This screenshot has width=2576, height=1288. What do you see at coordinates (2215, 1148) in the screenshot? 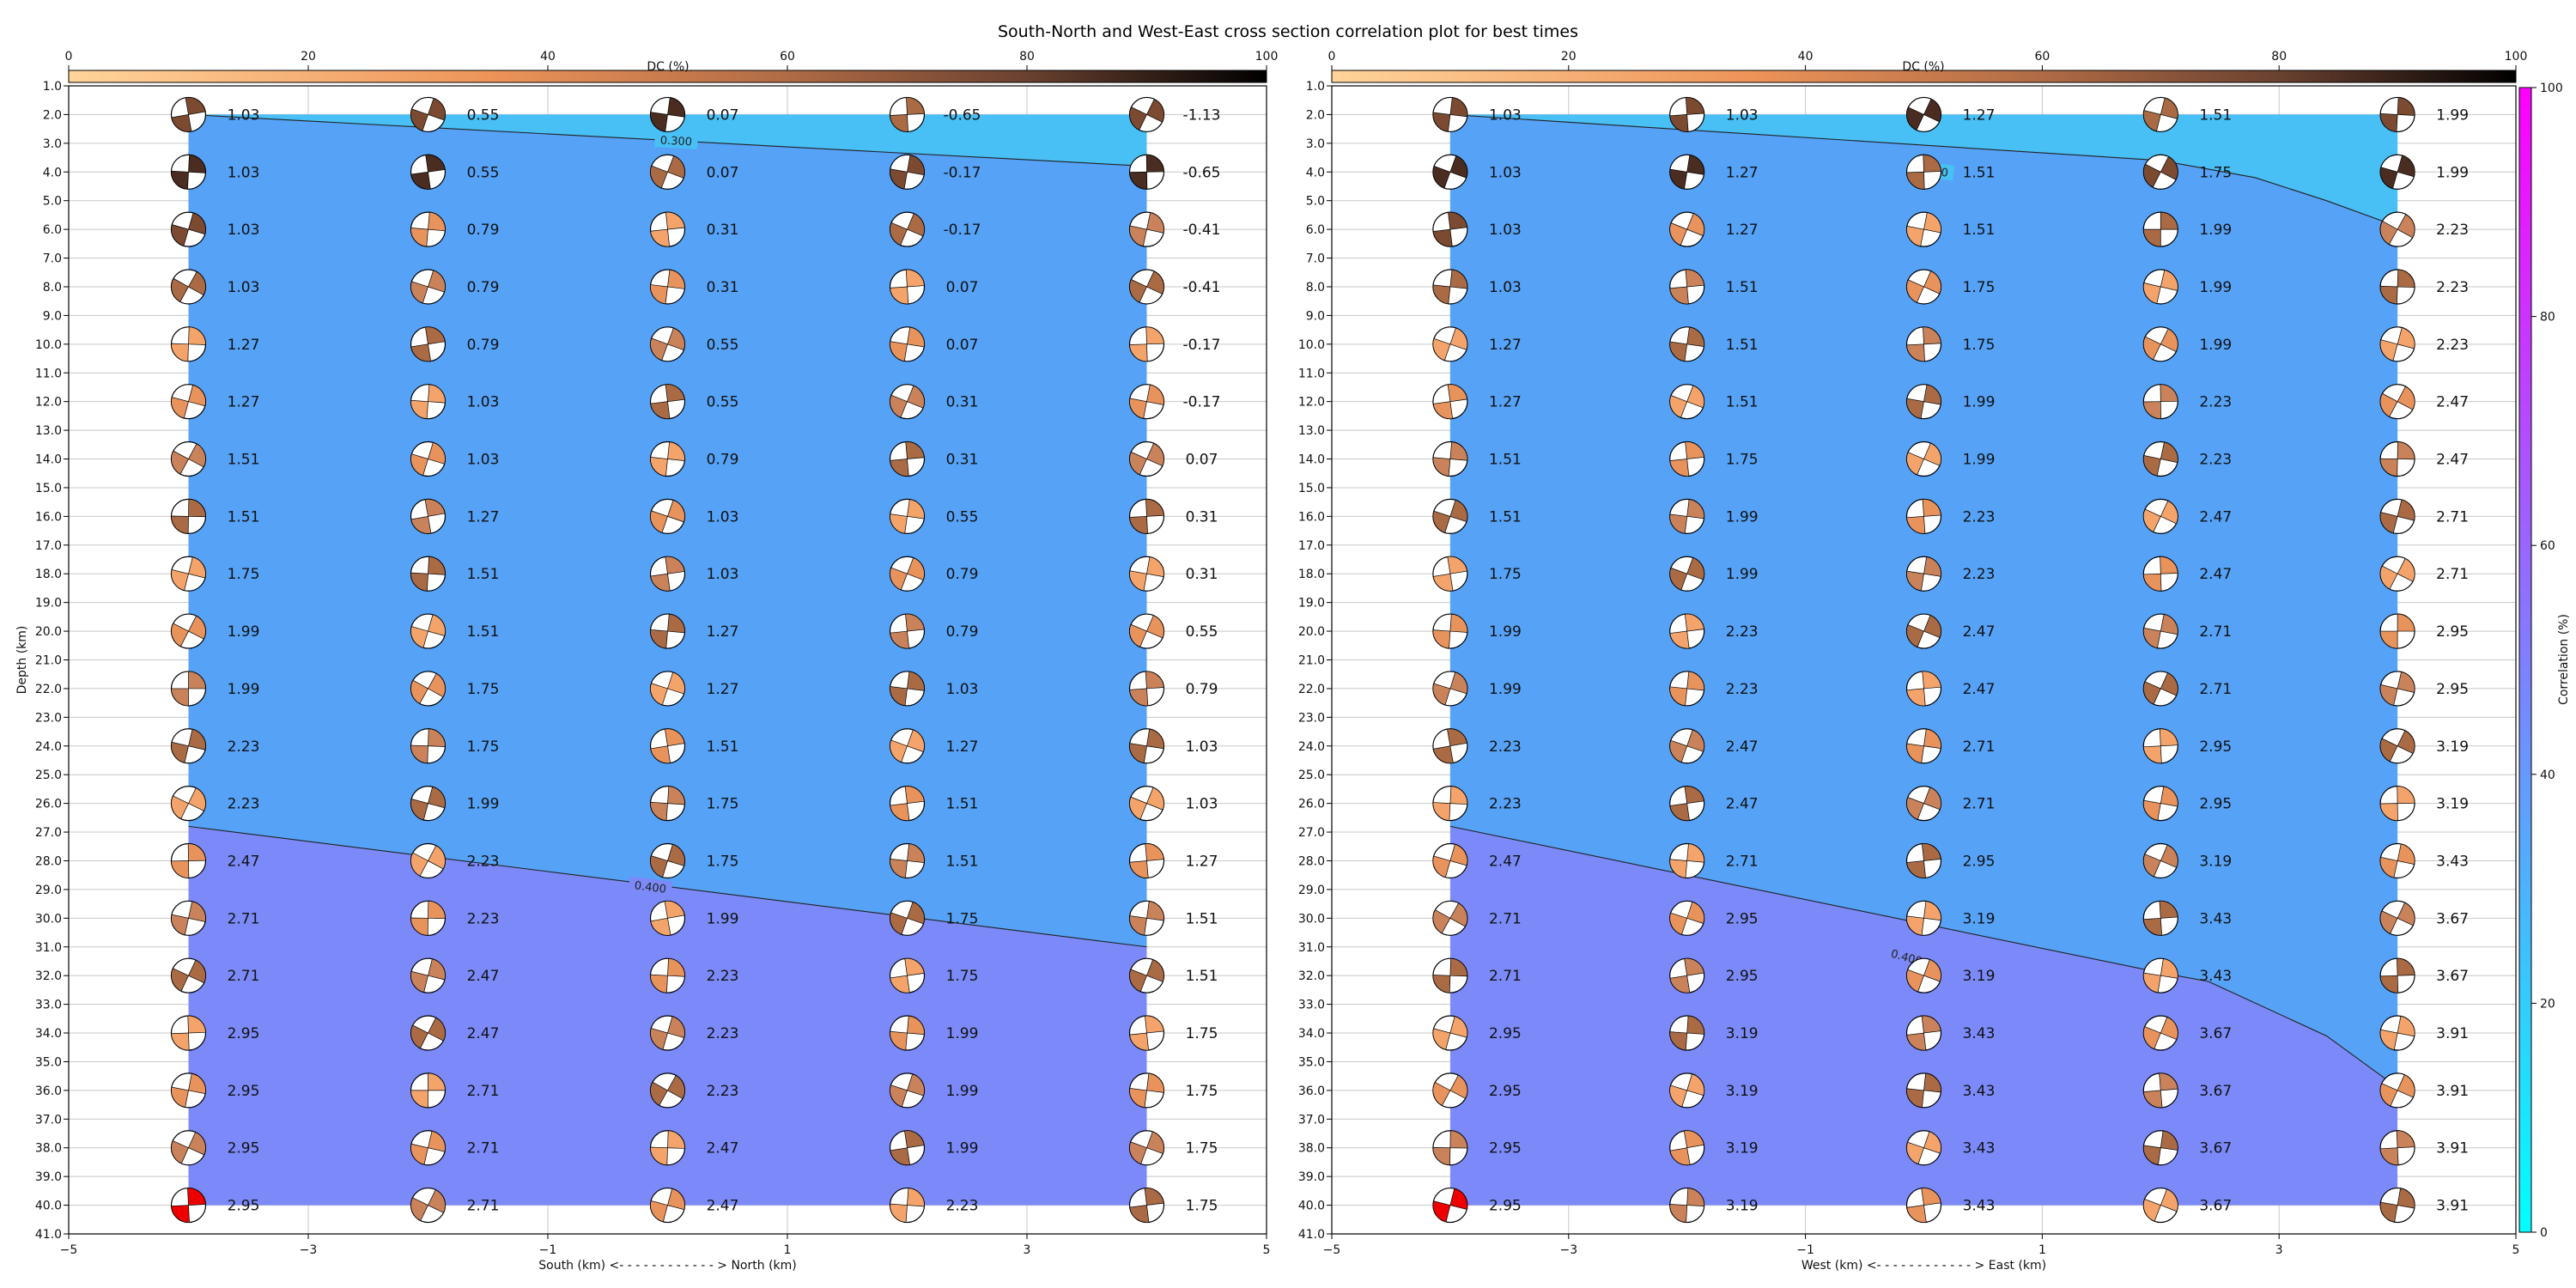
I see `value-label: 3.67` at bounding box center [2215, 1148].